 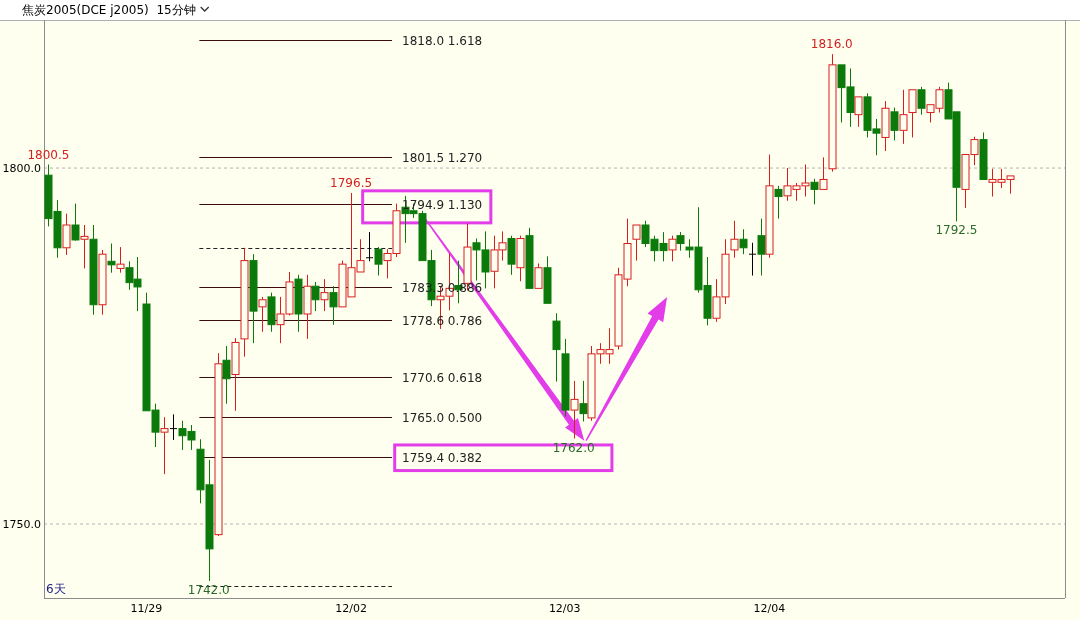 I want to click on annotation: 1792.5, so click(x=956, y=230).